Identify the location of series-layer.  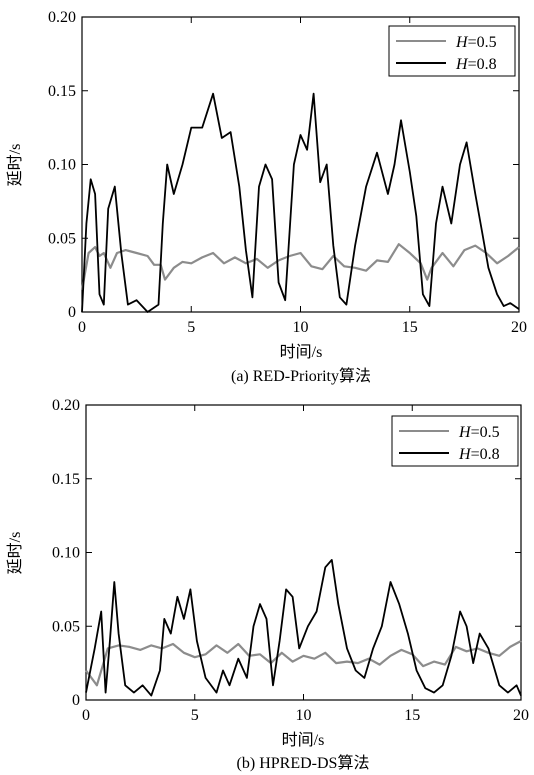
(303, 628).